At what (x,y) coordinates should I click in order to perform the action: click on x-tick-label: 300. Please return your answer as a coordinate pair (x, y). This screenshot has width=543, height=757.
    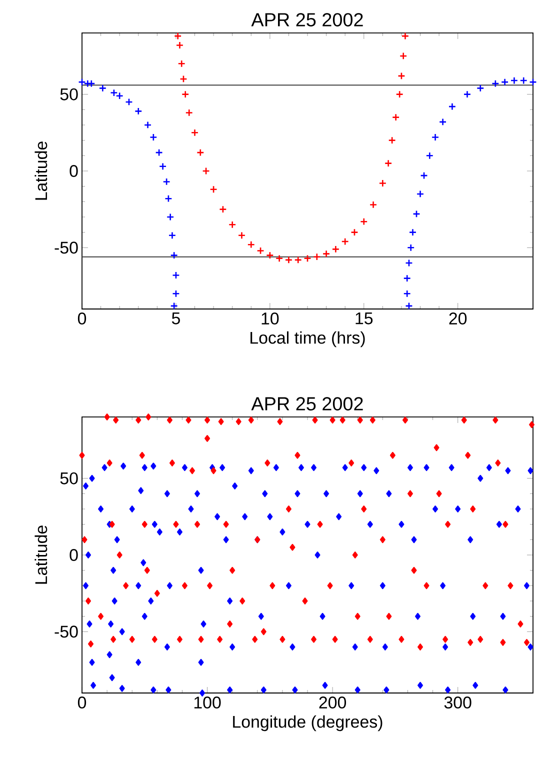
    Looking at the image, I should click on (458, 702).